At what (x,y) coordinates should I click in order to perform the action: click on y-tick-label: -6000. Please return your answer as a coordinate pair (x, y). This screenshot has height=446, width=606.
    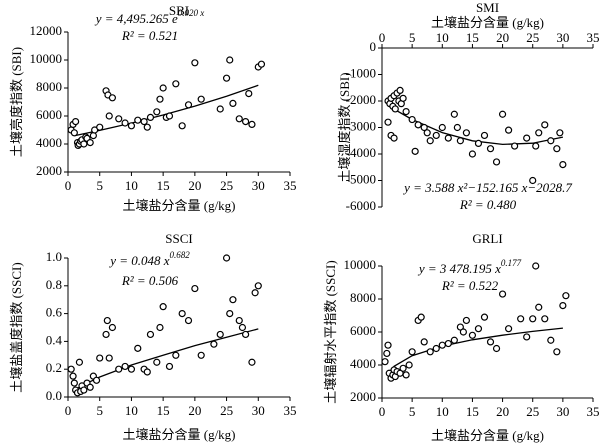
    Looking at the image, I should click on (361, 205).